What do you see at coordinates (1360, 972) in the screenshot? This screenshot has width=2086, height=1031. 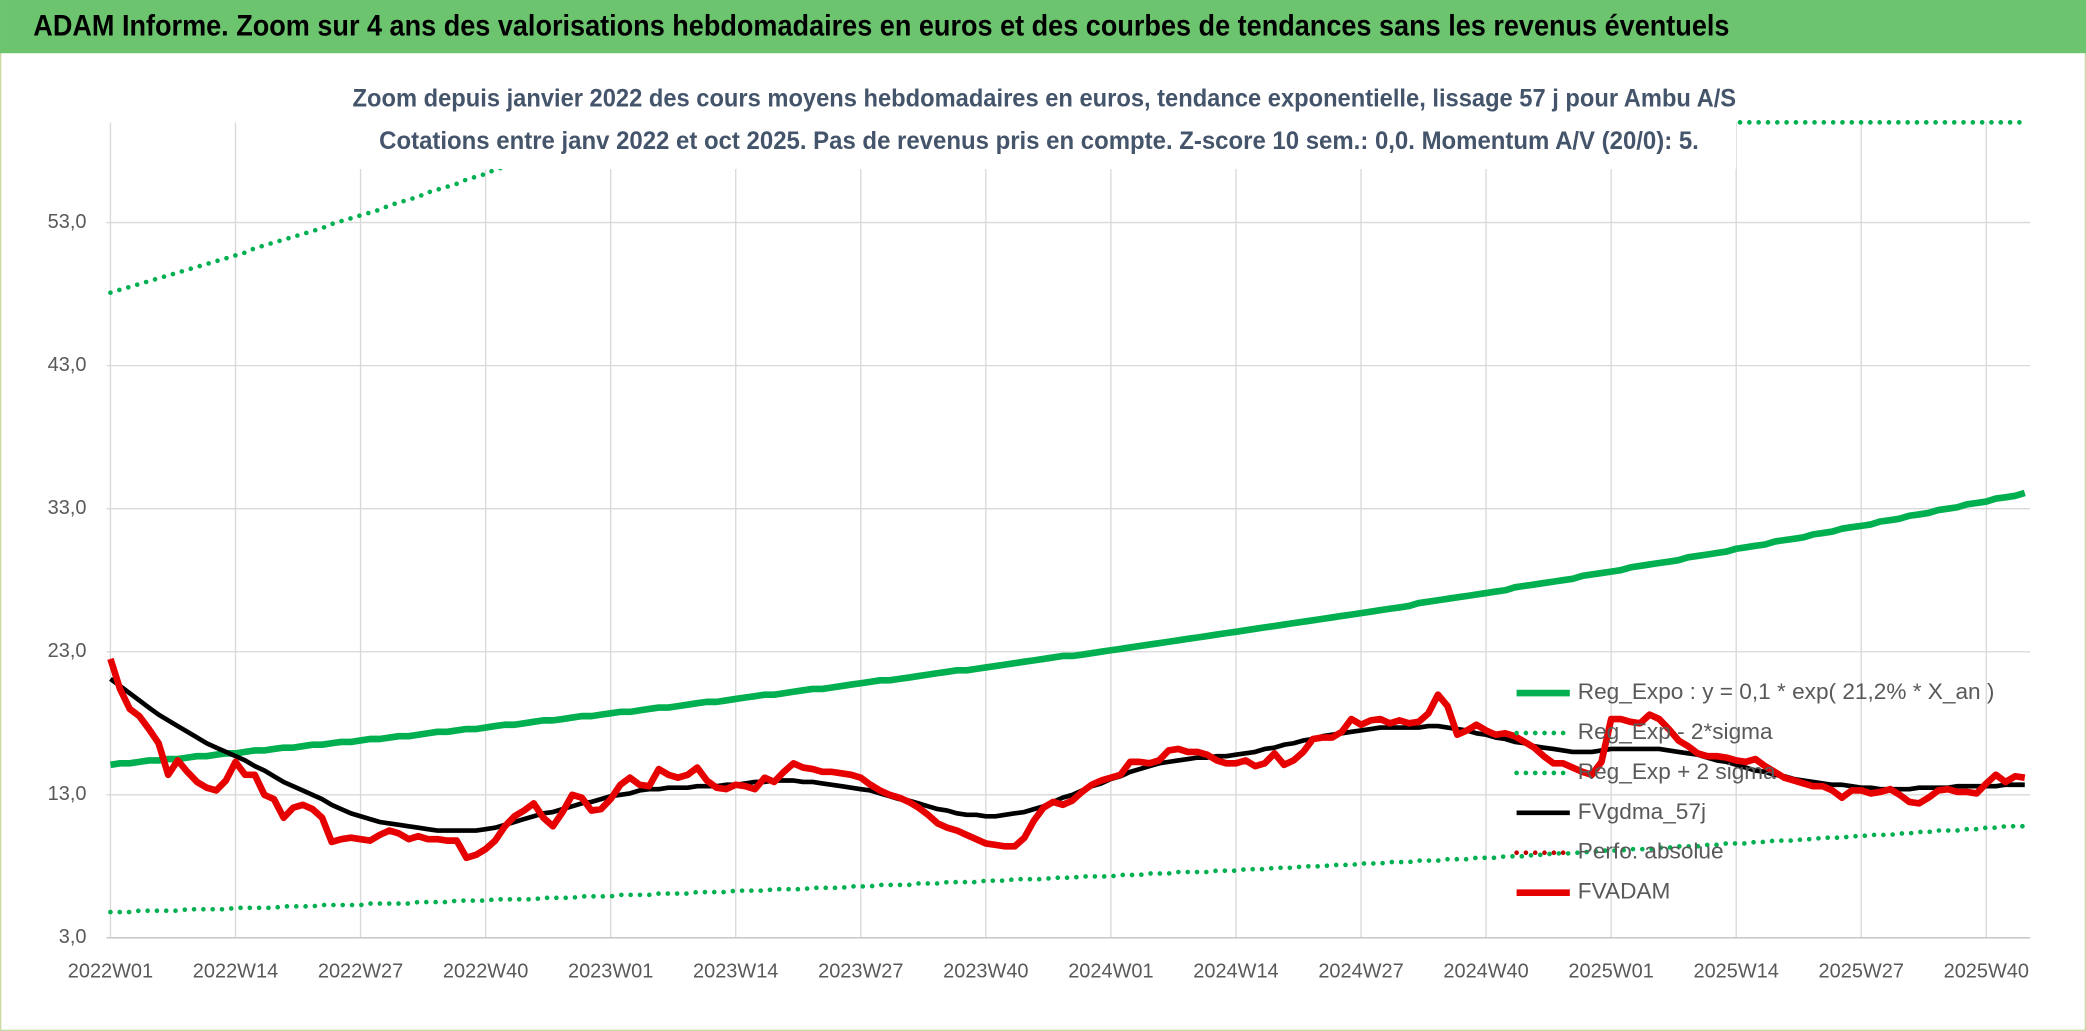 I see `x-tick-label: 2024W27` at bounding box center [1360, 972].